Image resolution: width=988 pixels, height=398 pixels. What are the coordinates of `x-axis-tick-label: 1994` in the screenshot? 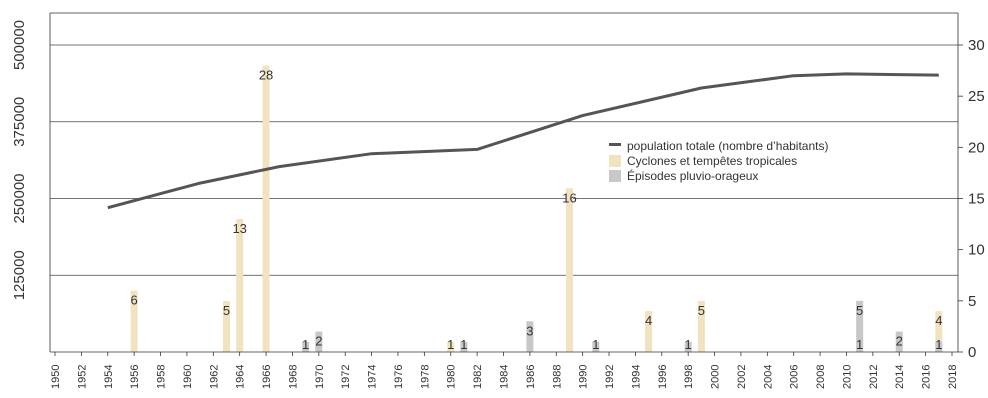 It's located at (636, 377).